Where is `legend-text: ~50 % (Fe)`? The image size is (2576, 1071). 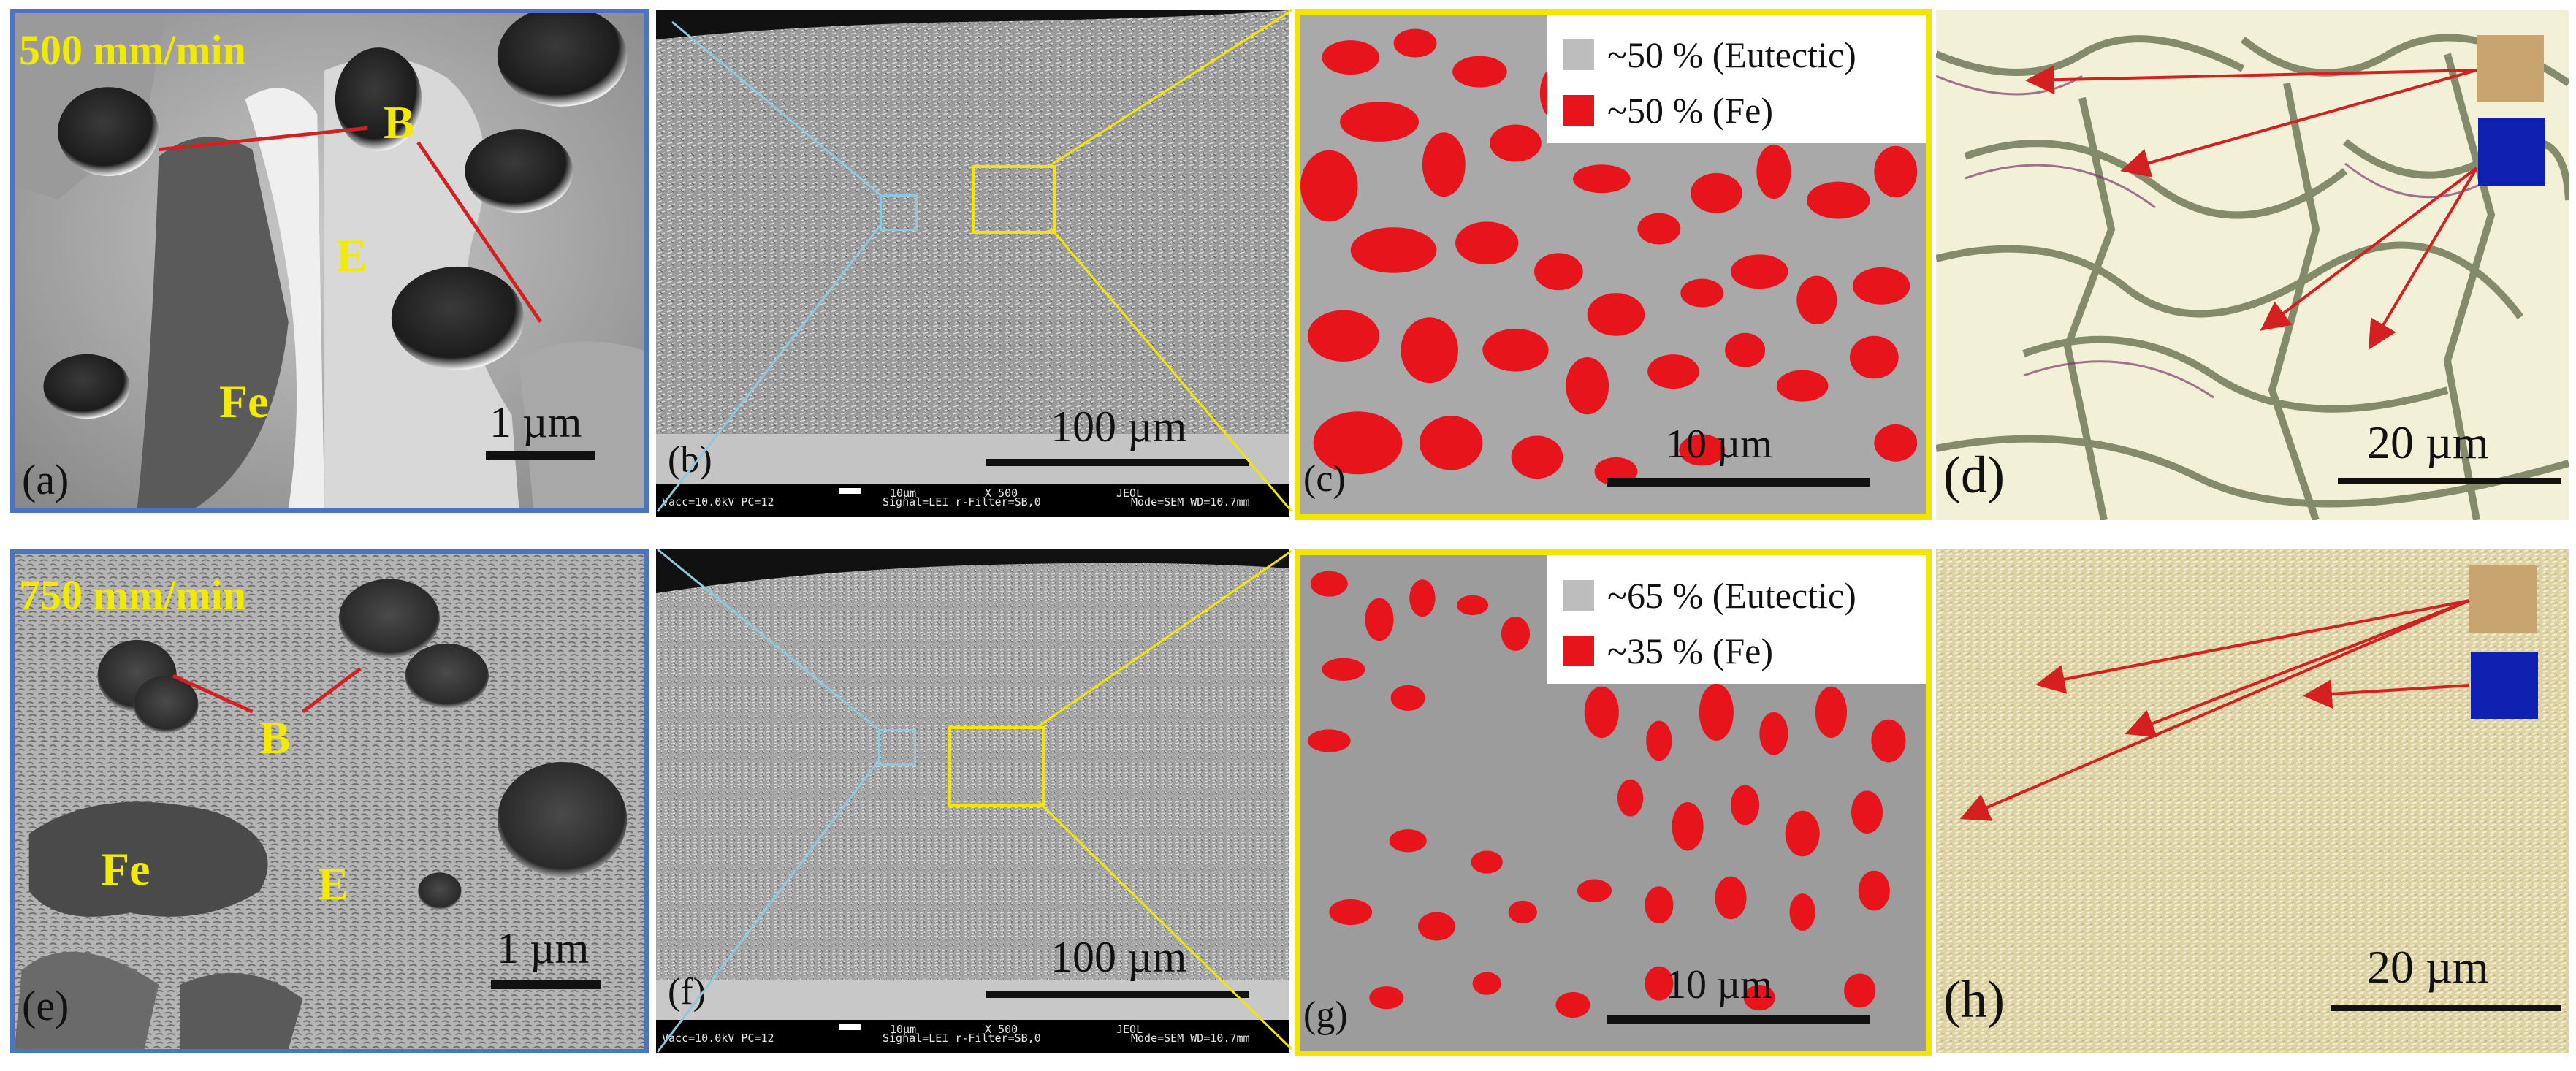 legend-text: ~50 % (Fe) is located at coordinates (1690, 110).